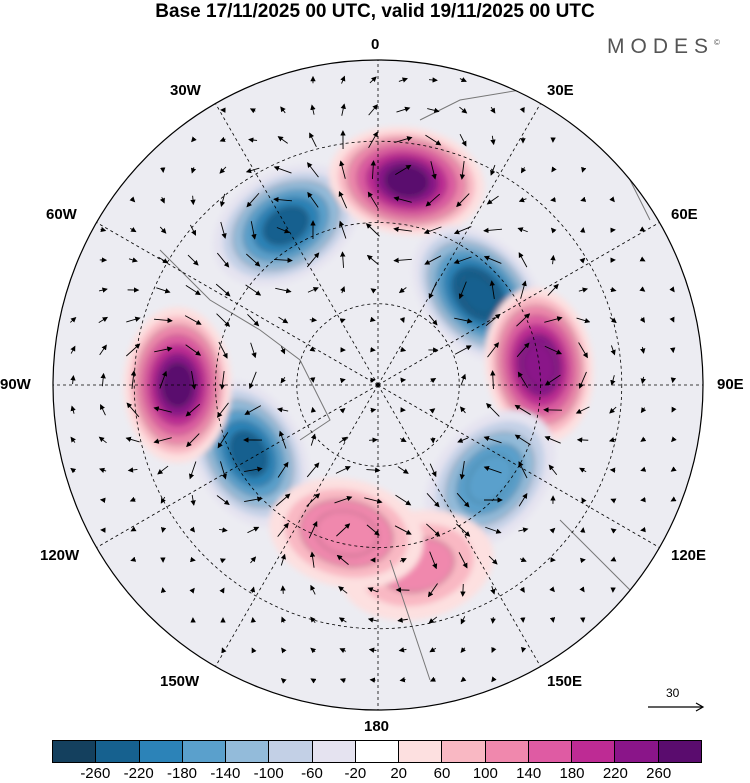 This screenshot has width=750, height=783. Describe the element at coordinates (659, 773) in the screenshot. I see `colorbar-tick-label: 260` at that location.